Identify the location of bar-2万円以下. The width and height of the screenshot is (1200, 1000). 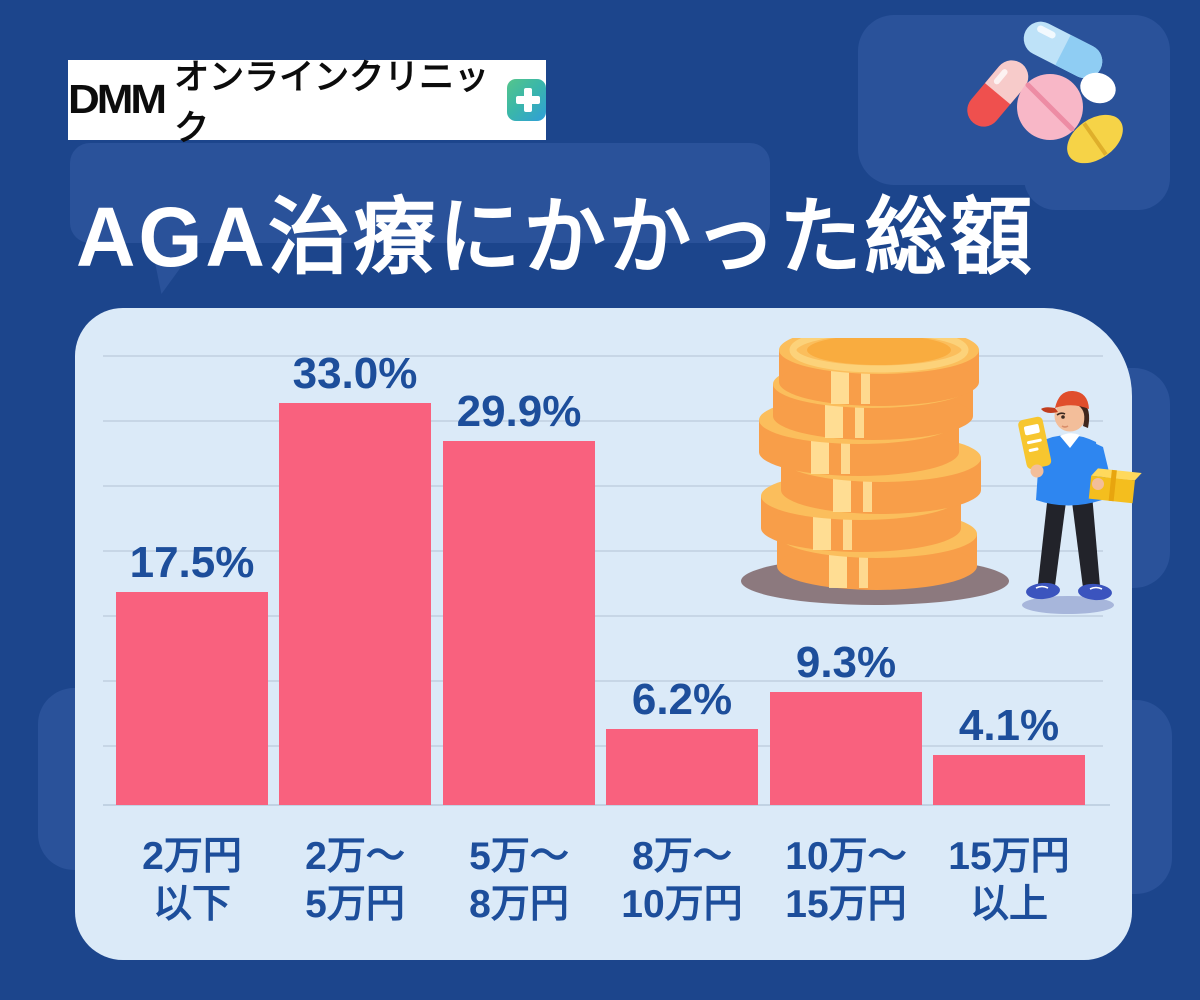
(192, 698).